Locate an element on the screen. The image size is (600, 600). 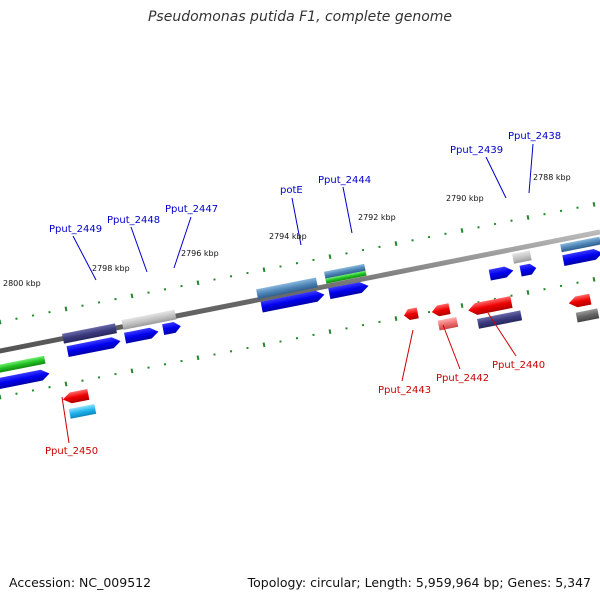
gene-label-forward: Pput_2449 is located at coordinates (75, 229).